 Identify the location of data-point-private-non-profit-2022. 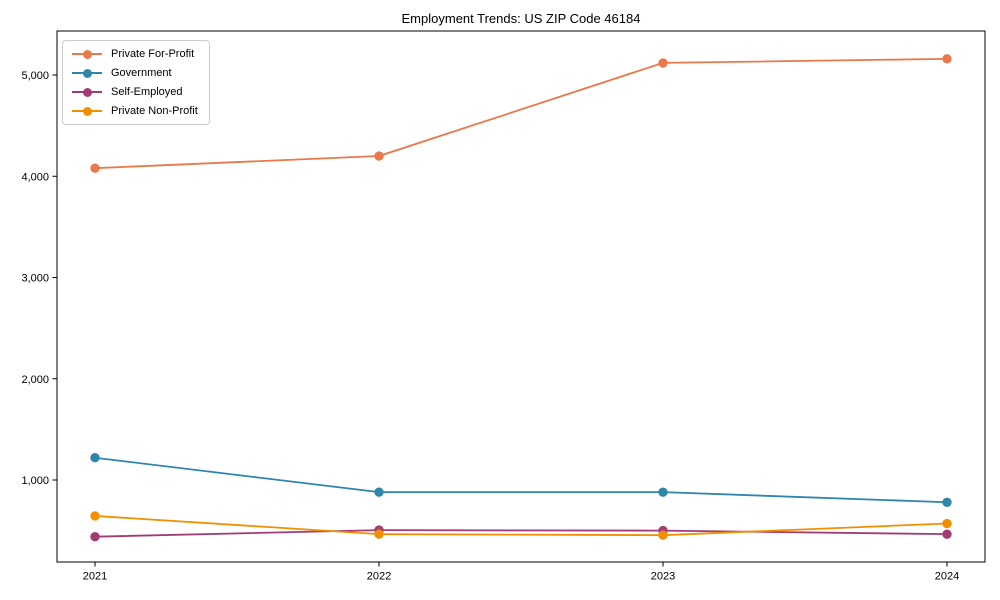
(379, 534).